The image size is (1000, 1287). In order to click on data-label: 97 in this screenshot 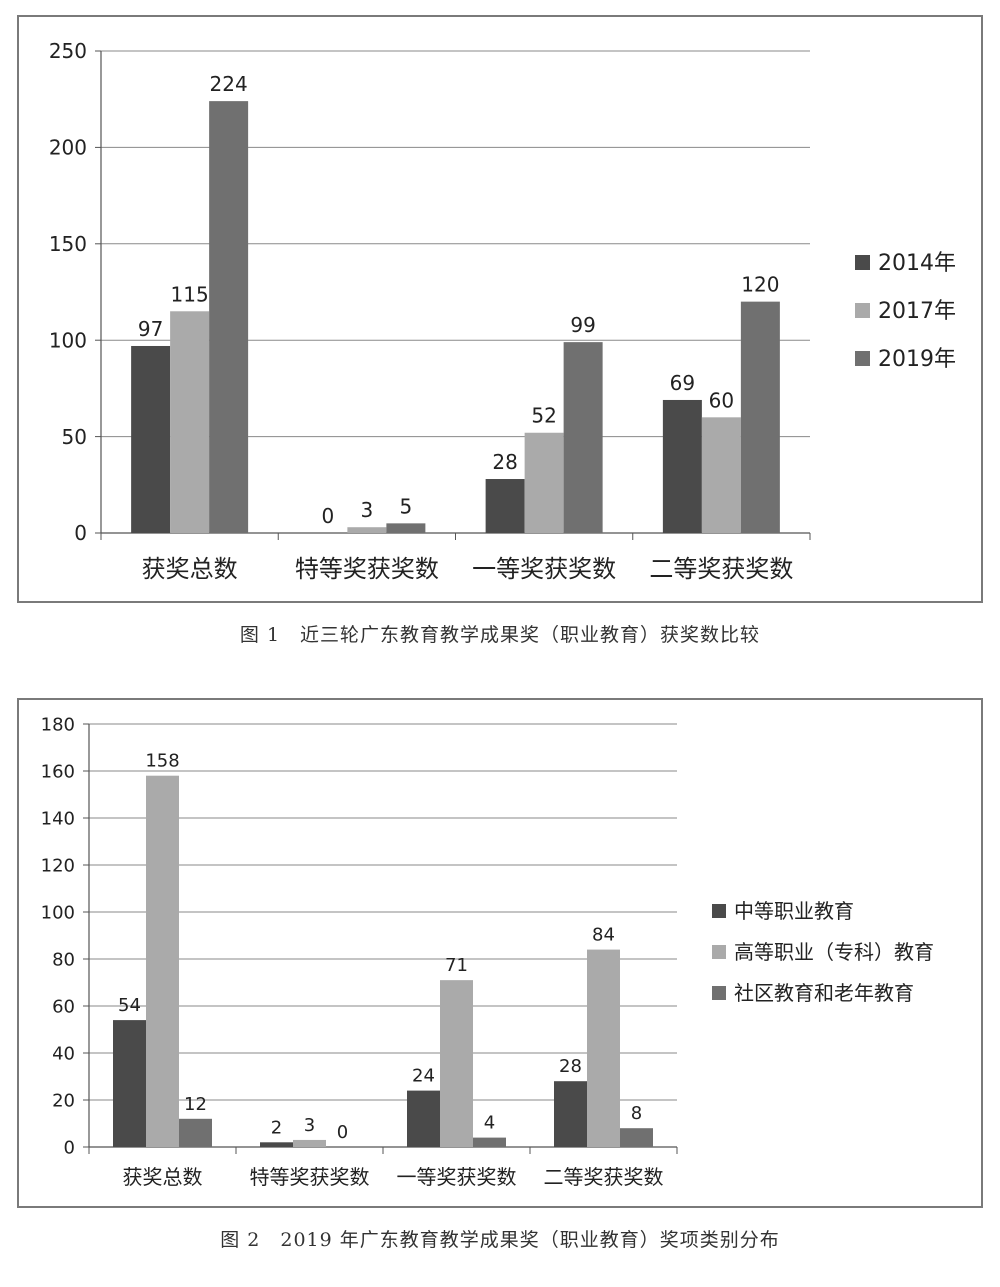, I will do `click(150, 329)`.